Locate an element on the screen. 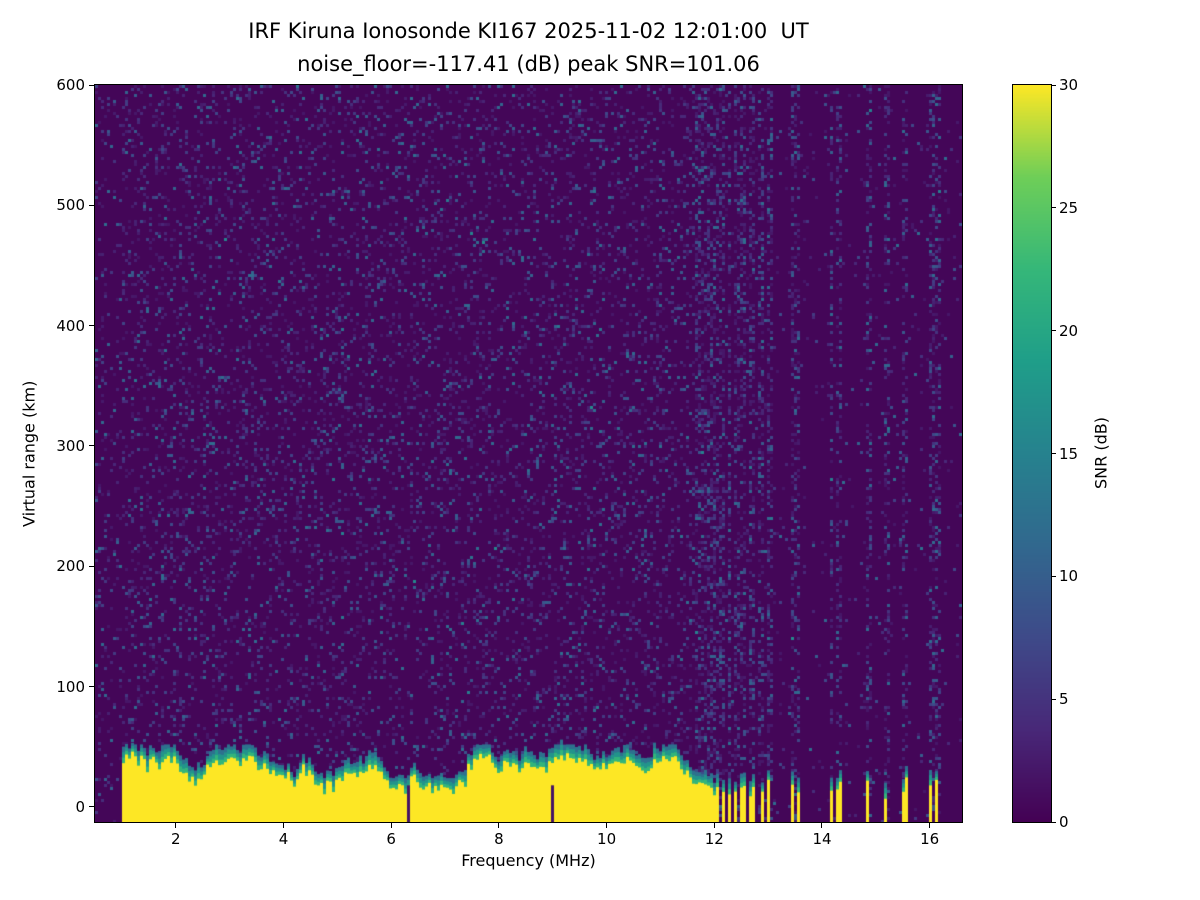  y-tick-label: 100 is located at coordinates (70, 686).